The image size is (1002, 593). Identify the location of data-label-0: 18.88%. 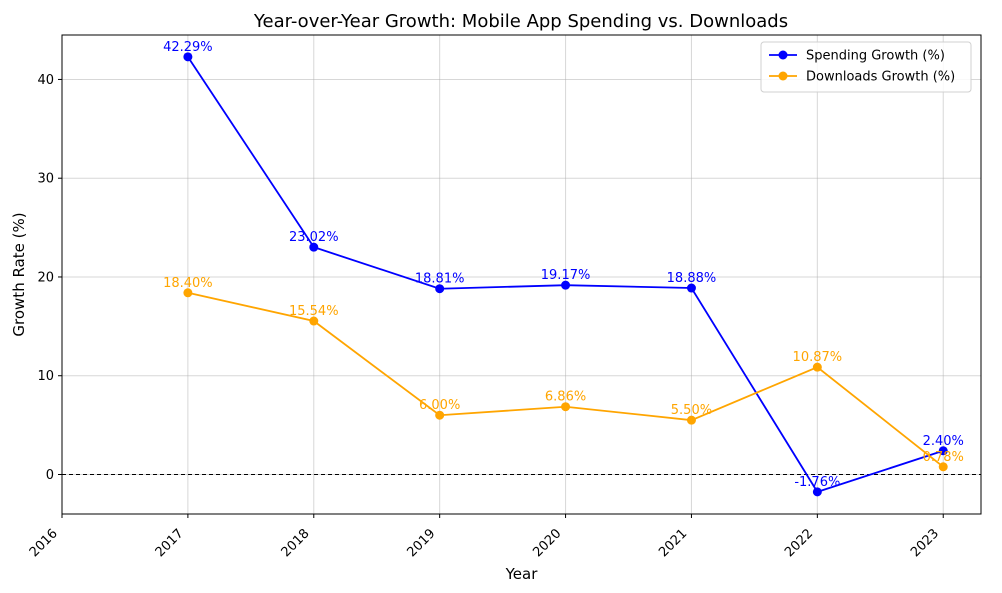
(692, 278).